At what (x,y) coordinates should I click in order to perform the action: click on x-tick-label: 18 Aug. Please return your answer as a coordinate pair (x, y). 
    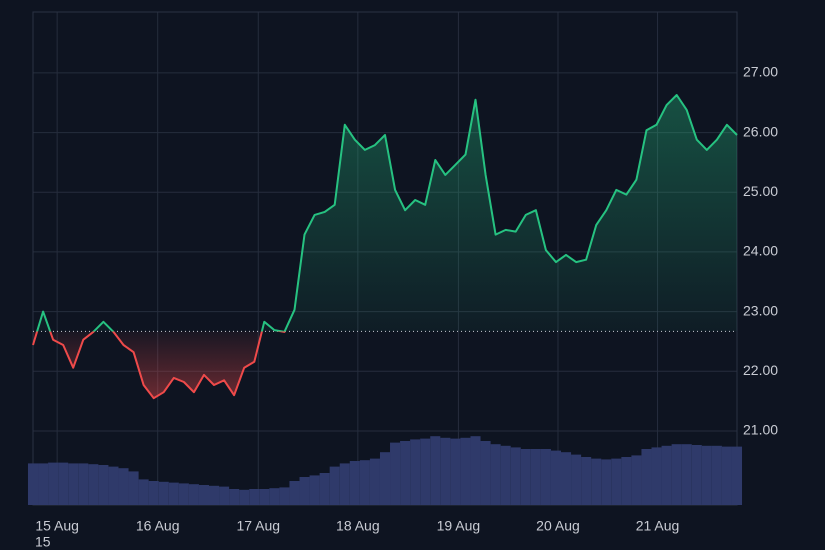
    Looking at the image, I should click on (358, 526).